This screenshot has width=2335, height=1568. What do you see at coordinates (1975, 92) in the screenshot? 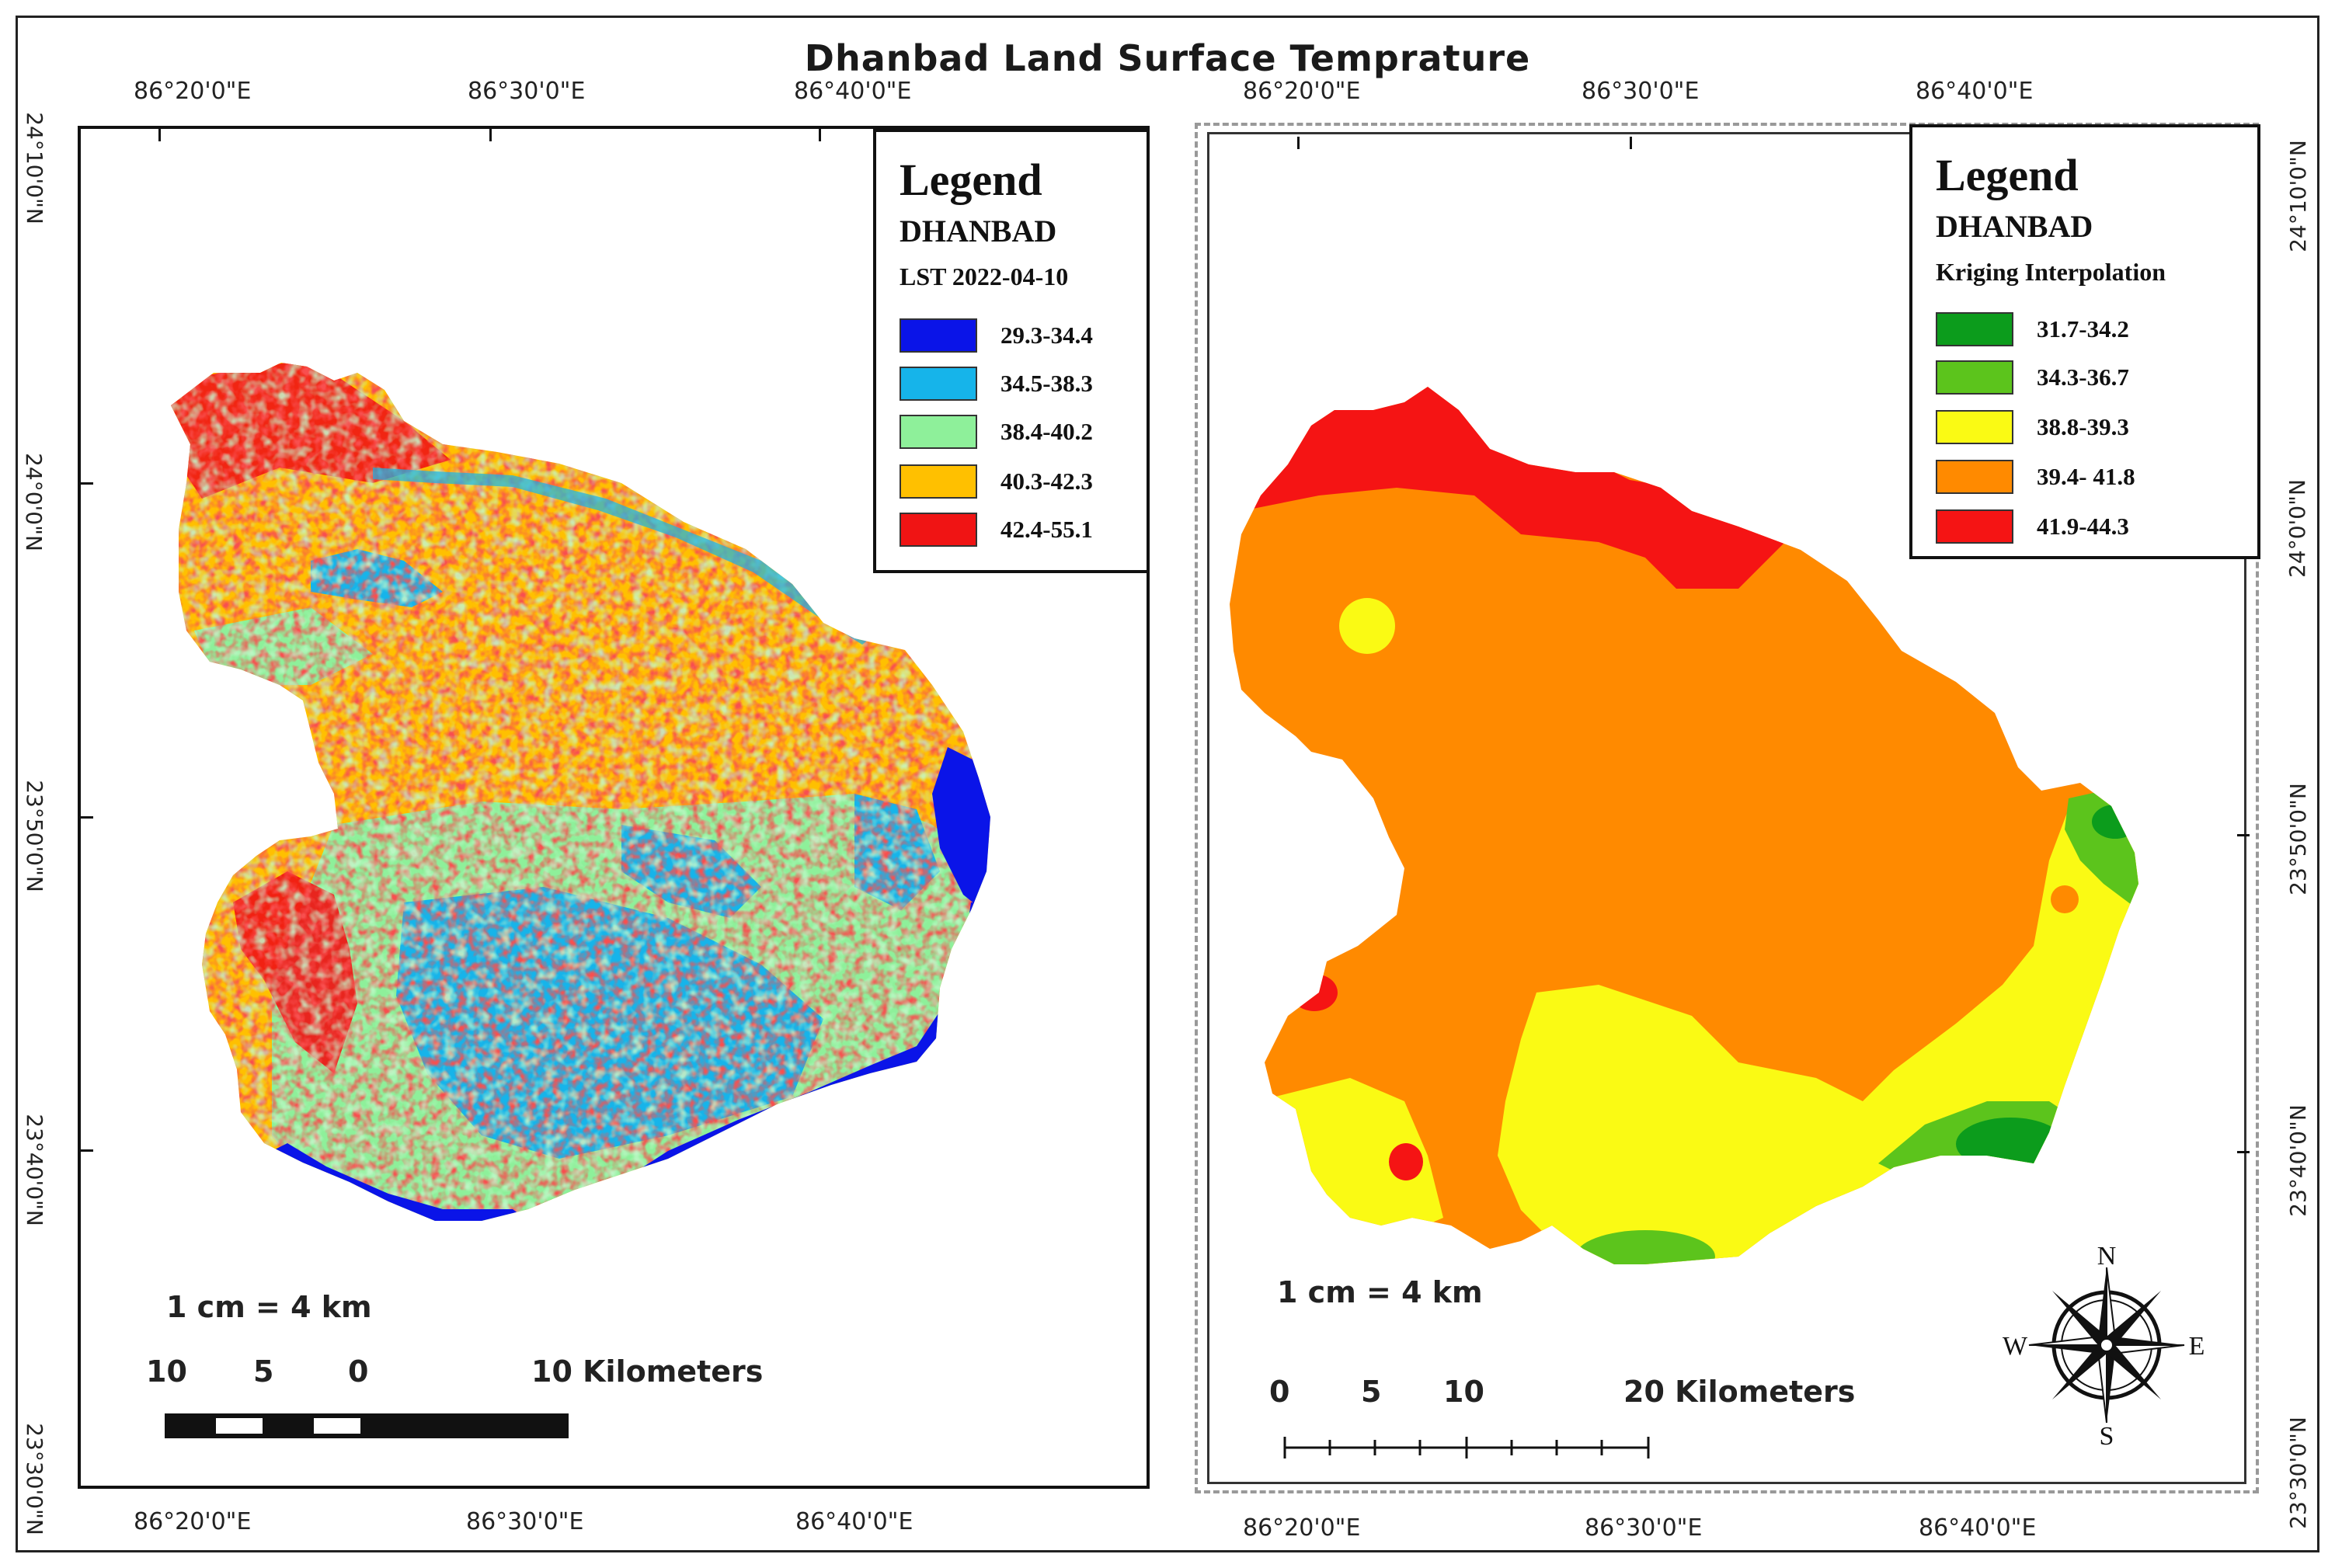
I see `lon-label-top-right-3: 86°40'0"E` at bounding box center [1975, 92].